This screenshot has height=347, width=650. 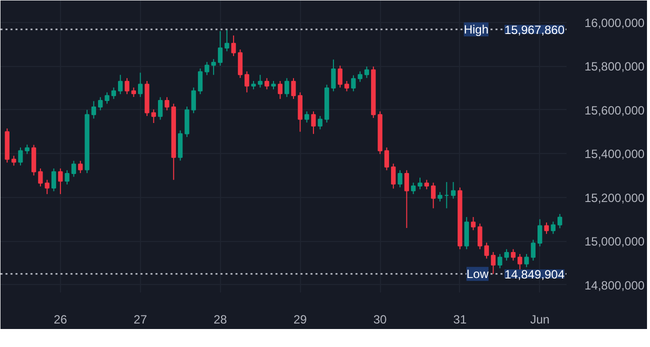 I want to click on y-tick-label: 15,600,000, so click(x=614, y=110).